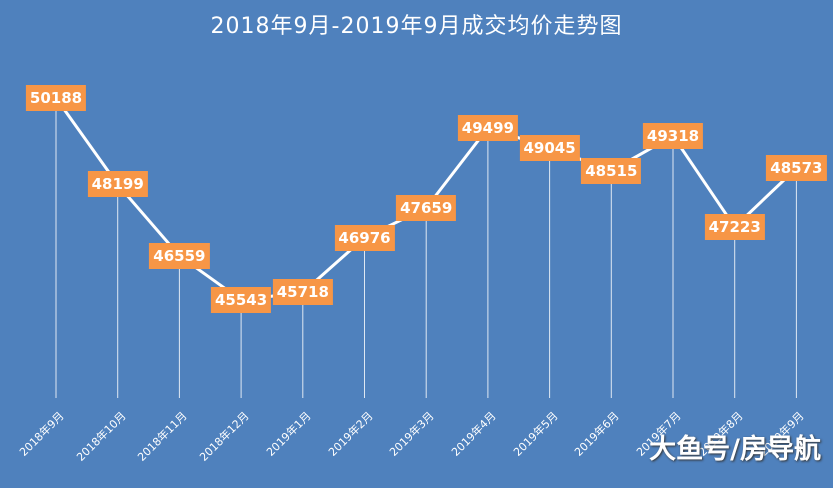 Image resolution: width=833 pixels, height=488 pixels. What do you see at coordinates (796, 168) in the screenshot?
I see `data-label: 48573` at bounding box center [796, 168].